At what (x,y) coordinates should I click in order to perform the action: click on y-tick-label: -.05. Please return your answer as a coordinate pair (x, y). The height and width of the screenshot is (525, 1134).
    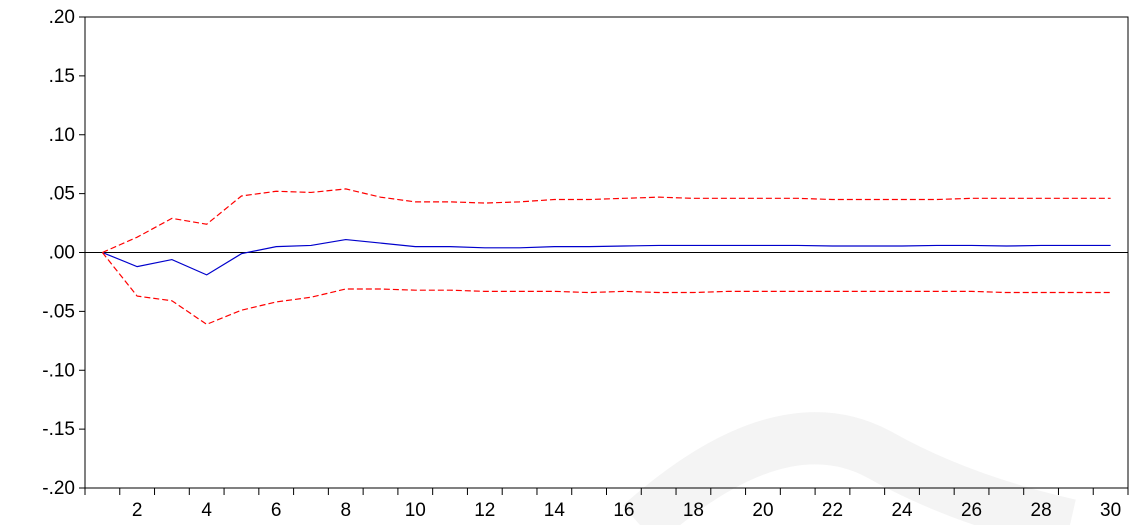
    Looking at the image, I should click on (58, 311).